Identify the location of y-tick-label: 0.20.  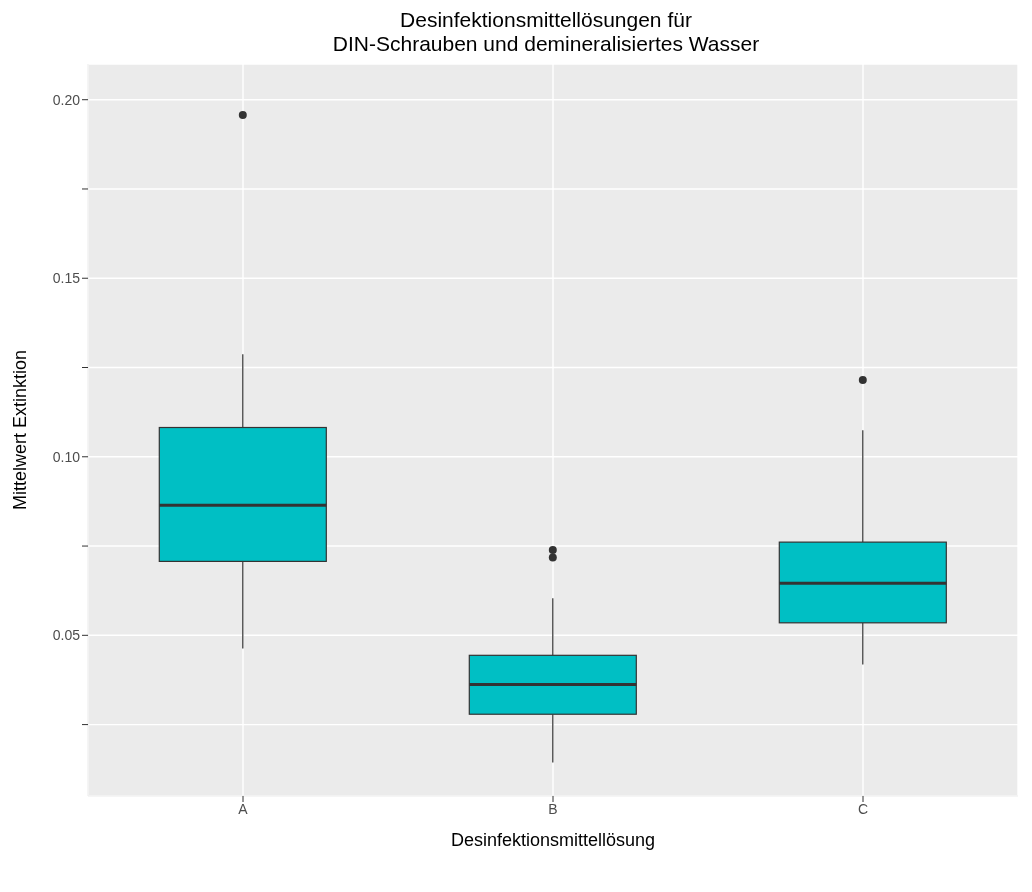
(66, 99).